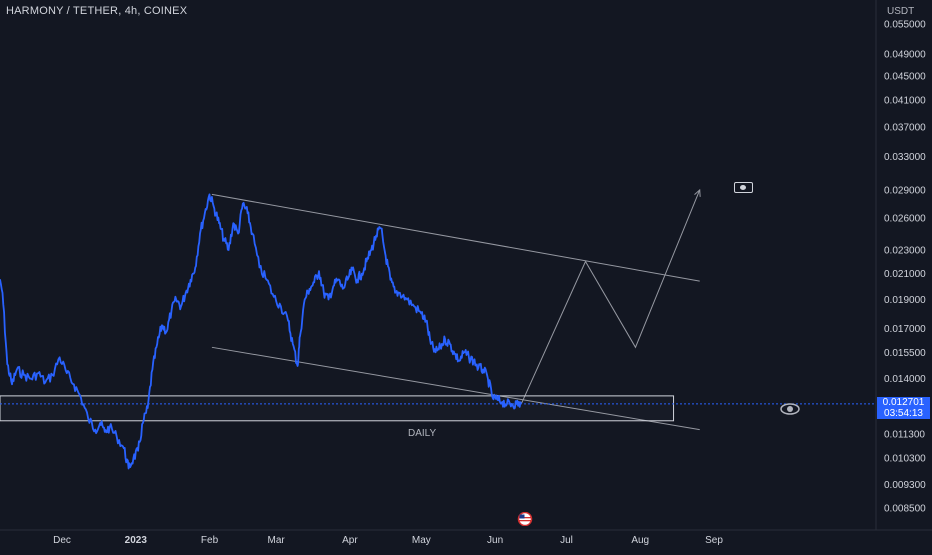  What do you see at coordinates (905, 459) in the screenshot?
I see `price-tick-label: 0.010300` at bounding box center [905, 459].